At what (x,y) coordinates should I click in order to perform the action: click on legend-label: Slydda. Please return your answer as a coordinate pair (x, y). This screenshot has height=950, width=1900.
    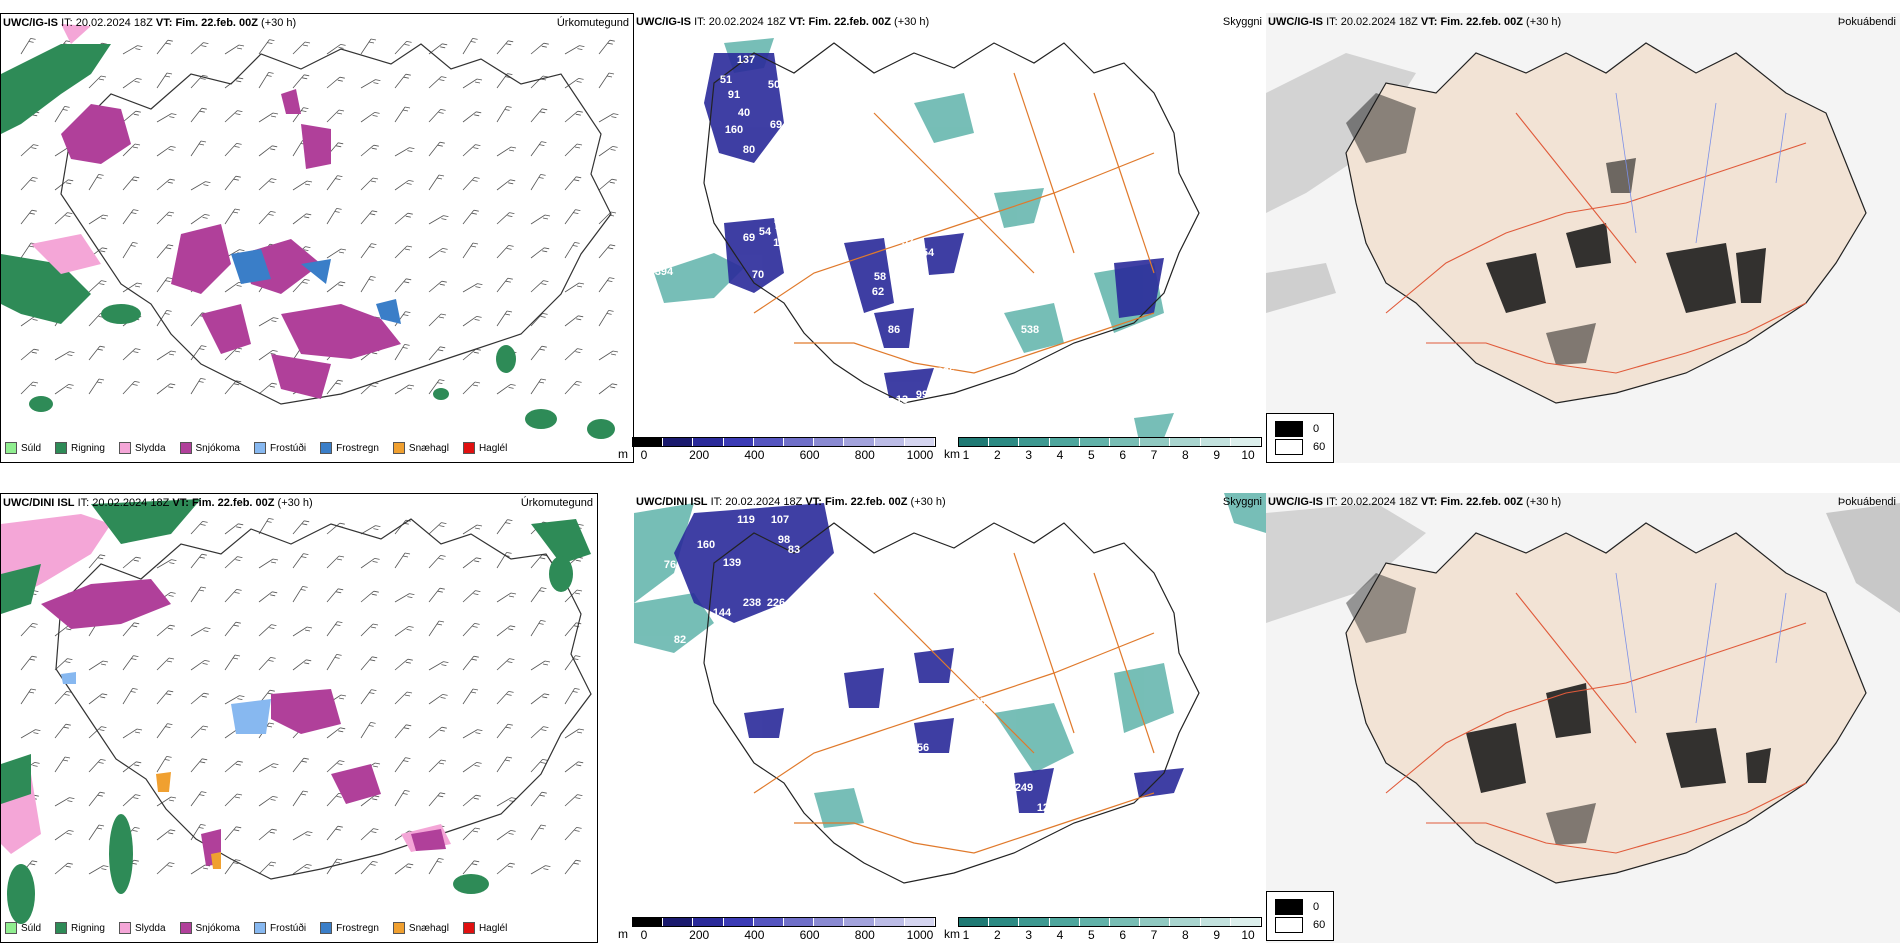
    Looking at the image, I should click on (150, 448).